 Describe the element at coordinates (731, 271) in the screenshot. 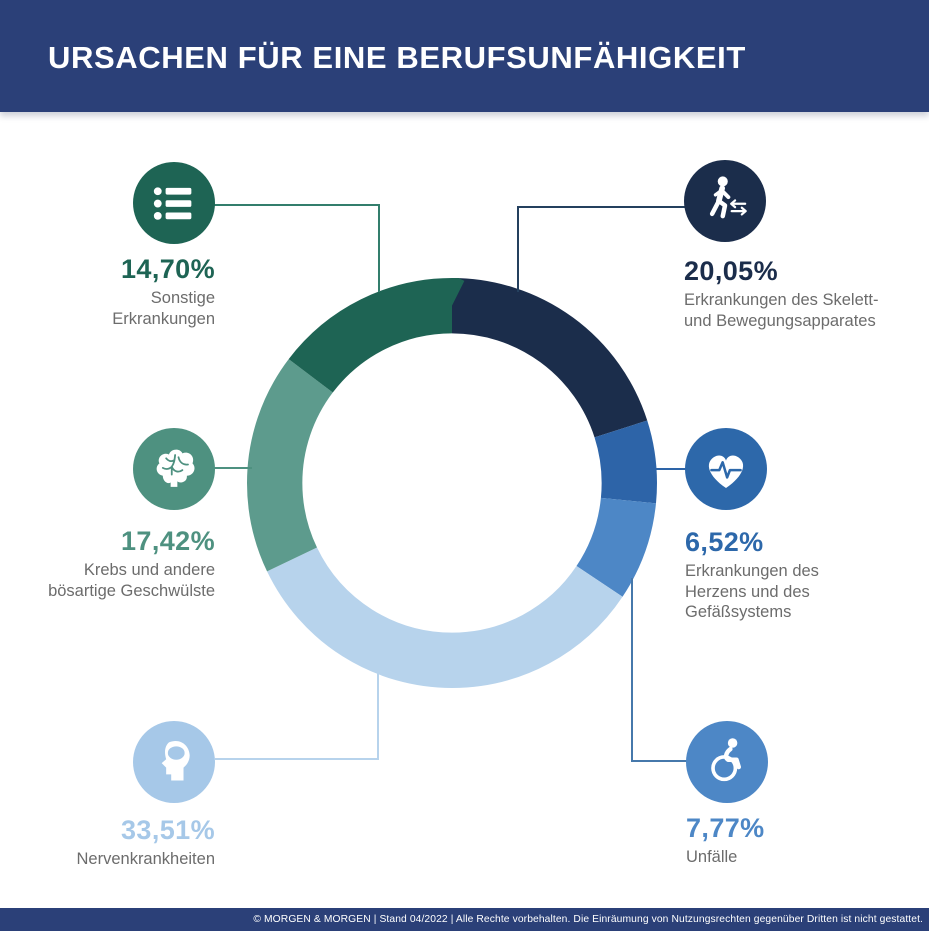

I see `percent-value: 20,05%` at that location.